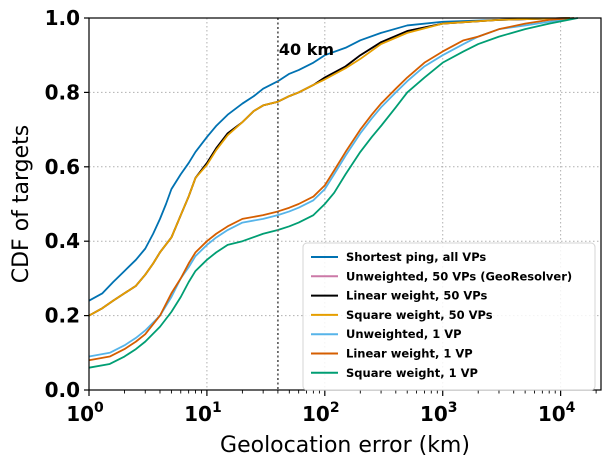 This screenshot has height=465, width=612. I want to click on x-tick-label: 10³, so click(439, 413).